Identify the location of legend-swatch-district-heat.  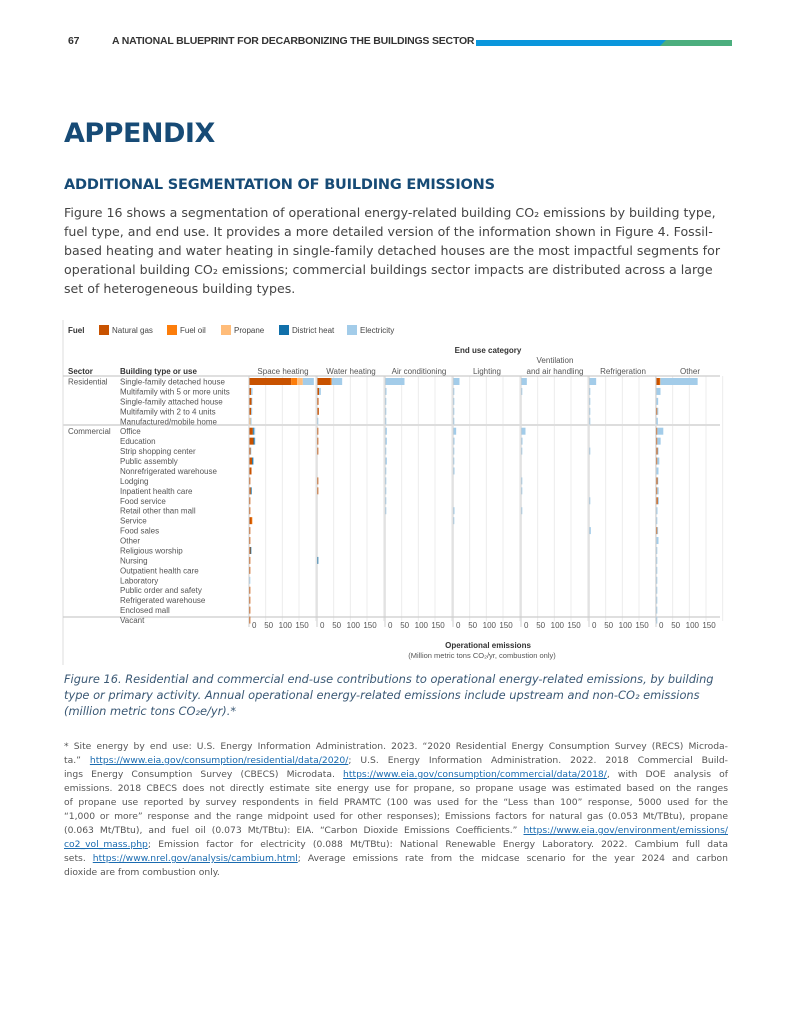
(284, 330).